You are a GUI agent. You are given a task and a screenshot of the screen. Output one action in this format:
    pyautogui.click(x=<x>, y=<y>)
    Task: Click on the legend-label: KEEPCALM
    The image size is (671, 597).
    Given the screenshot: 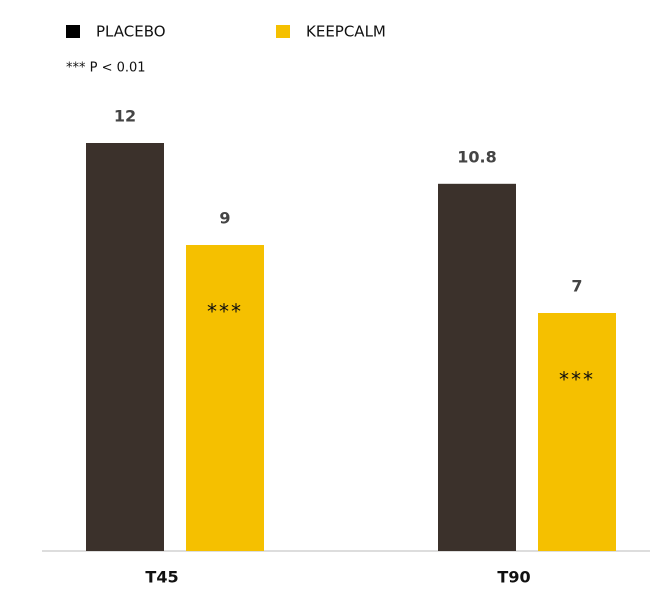 What is the action you would take?
    pyautogui.click(x=346, y=32)
    